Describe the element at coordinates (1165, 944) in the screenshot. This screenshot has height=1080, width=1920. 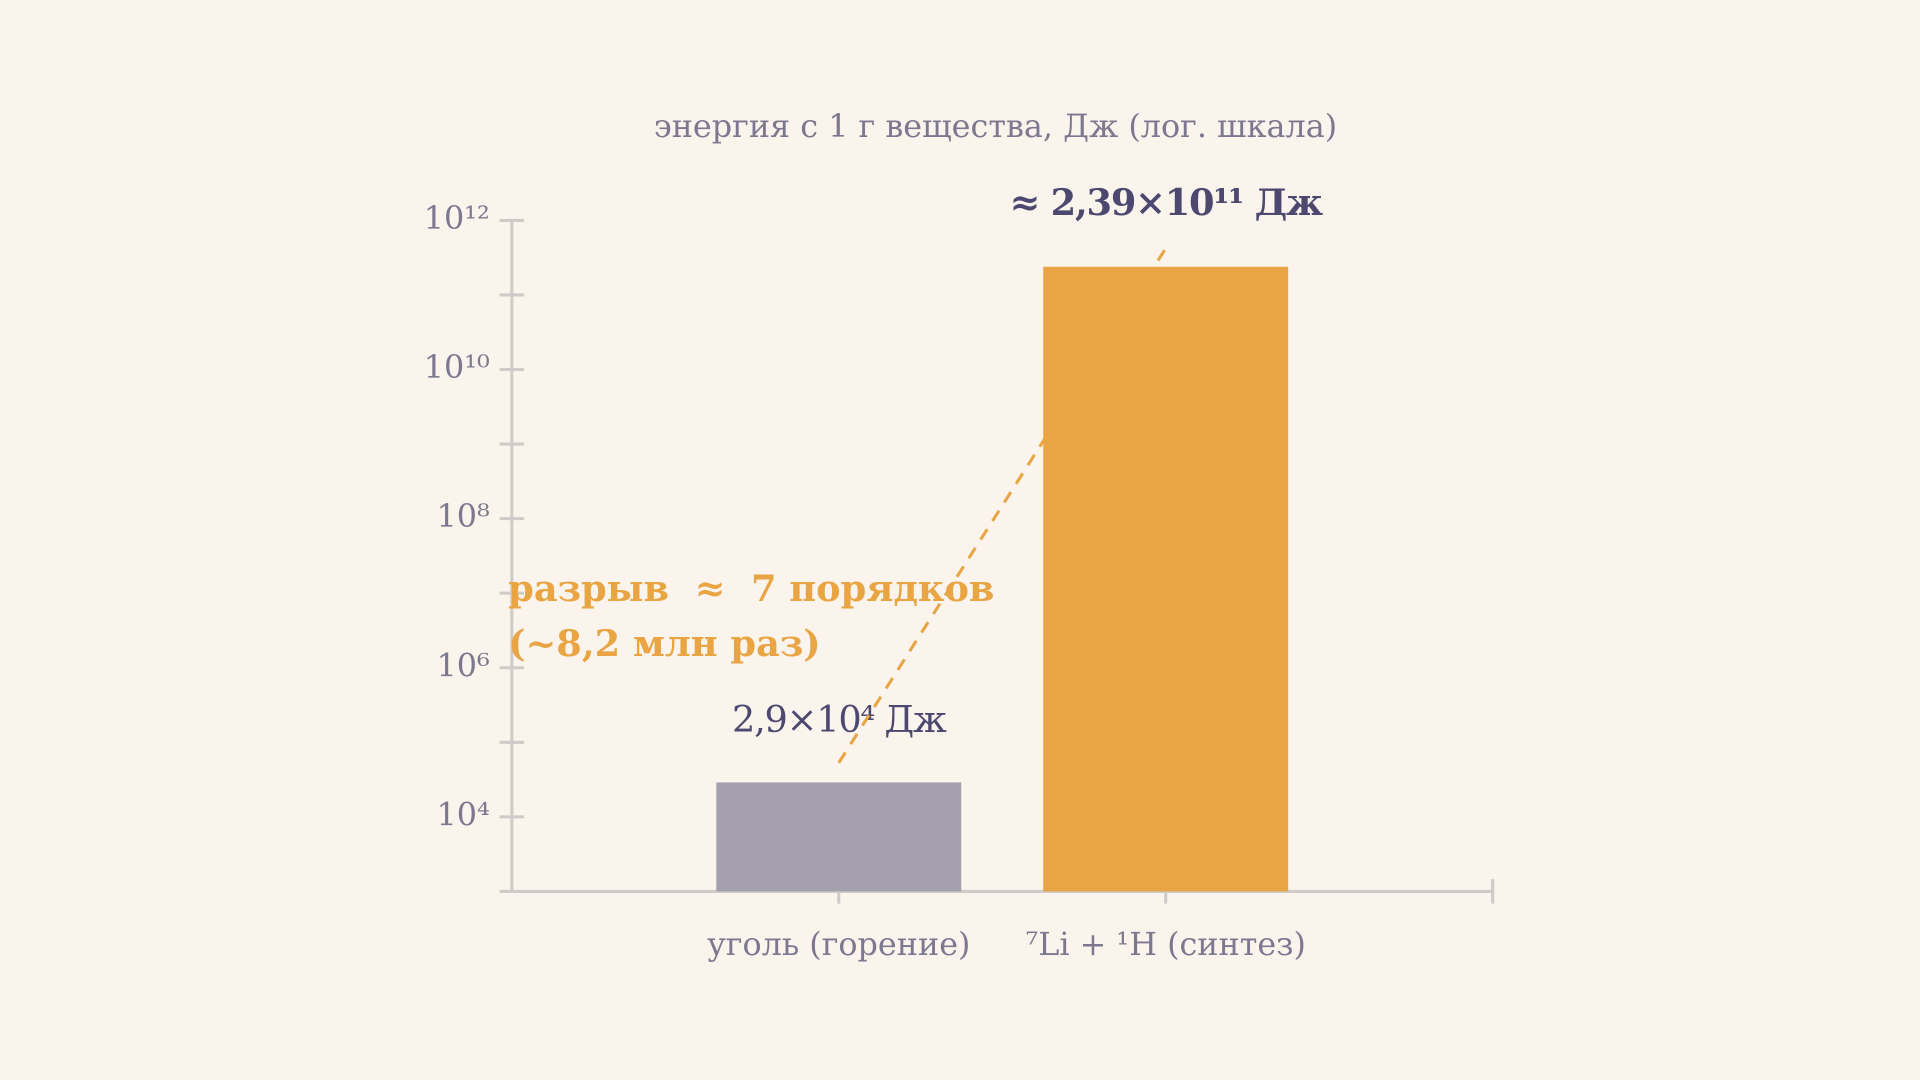
I see `x-tick-label: ⁷Li + ¹H (синтез)` at that location.